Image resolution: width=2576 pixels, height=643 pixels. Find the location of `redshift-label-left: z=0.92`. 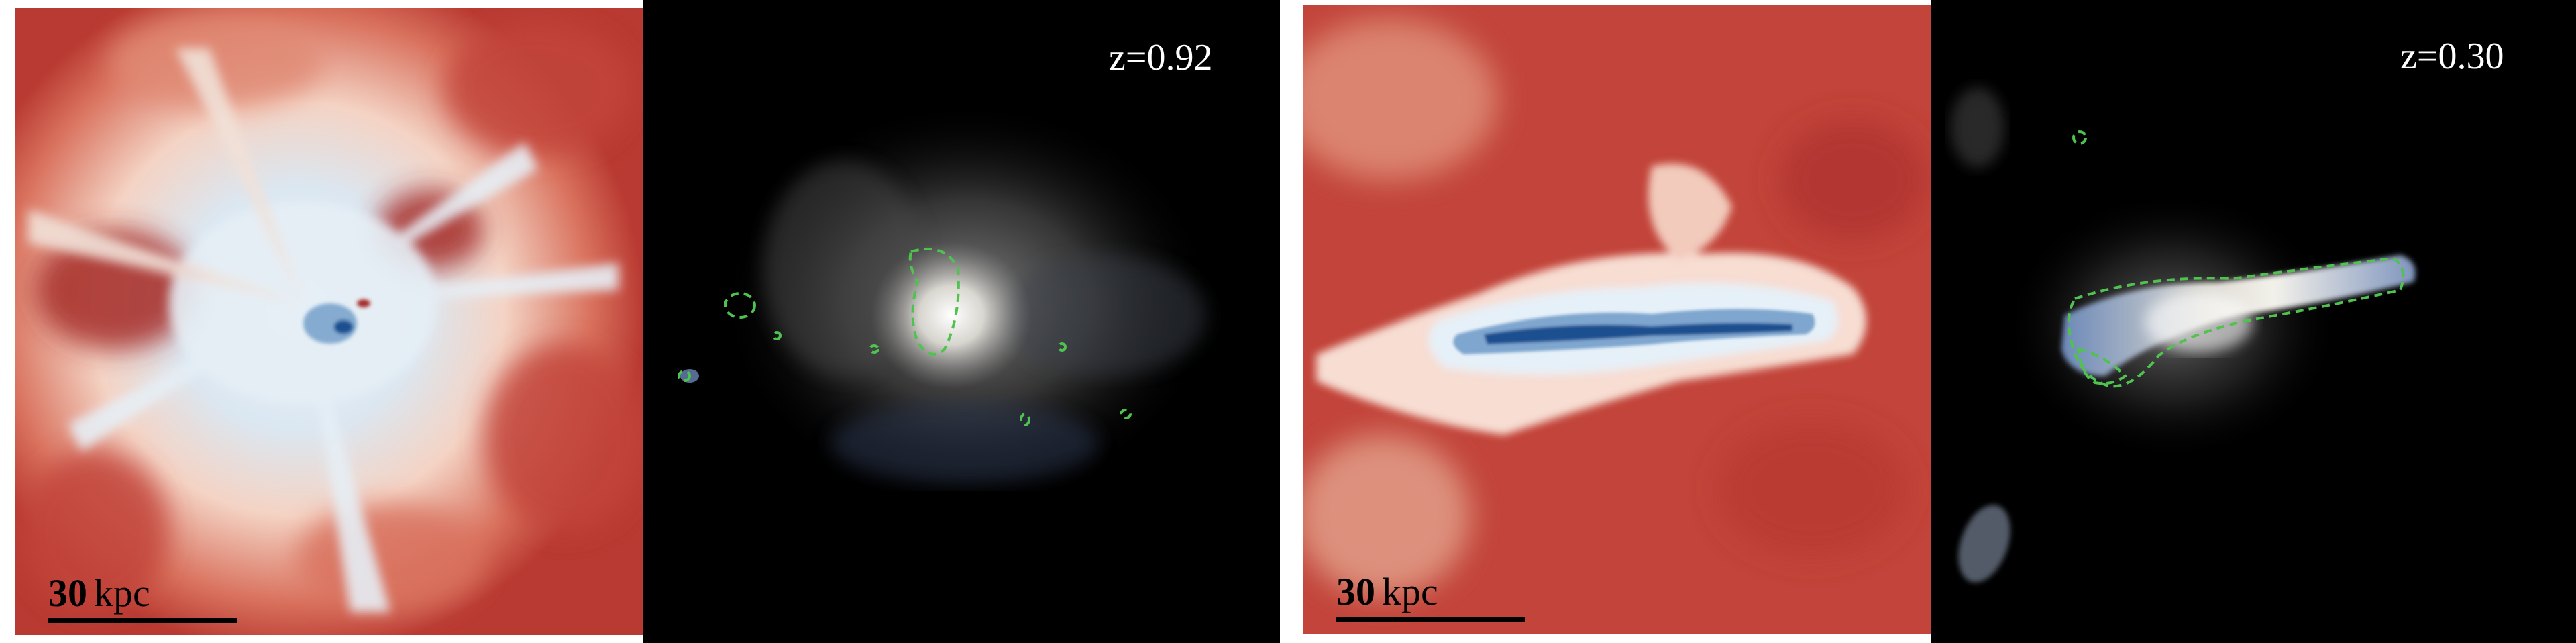

redshift-label-left: z=0.92 is located at coordinates (1161, 58).